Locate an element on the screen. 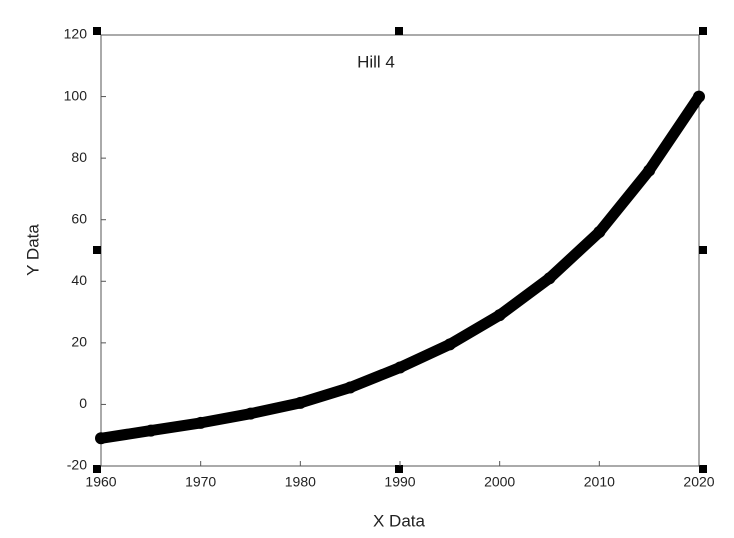 This screenshot has width=734, height=538. y-tick-label: 20 is located at coordinates (79, 342).